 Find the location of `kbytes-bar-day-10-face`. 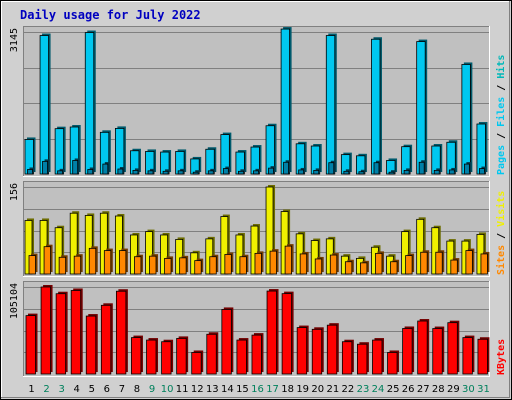

kbytes-bar-day-10-face is located at coordinates (166, 358).